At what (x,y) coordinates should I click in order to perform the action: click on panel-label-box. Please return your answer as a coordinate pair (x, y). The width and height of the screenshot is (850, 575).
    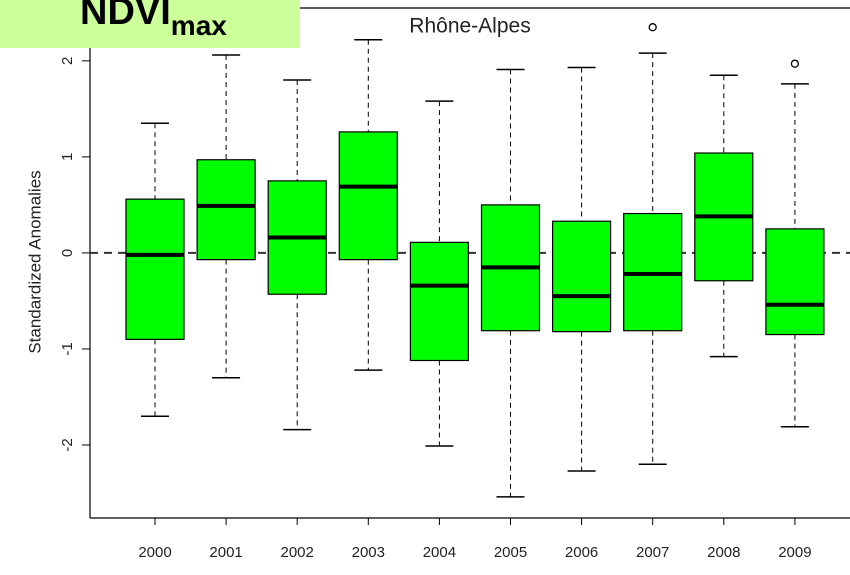
    Looking at the image, I should click on (150, 24).